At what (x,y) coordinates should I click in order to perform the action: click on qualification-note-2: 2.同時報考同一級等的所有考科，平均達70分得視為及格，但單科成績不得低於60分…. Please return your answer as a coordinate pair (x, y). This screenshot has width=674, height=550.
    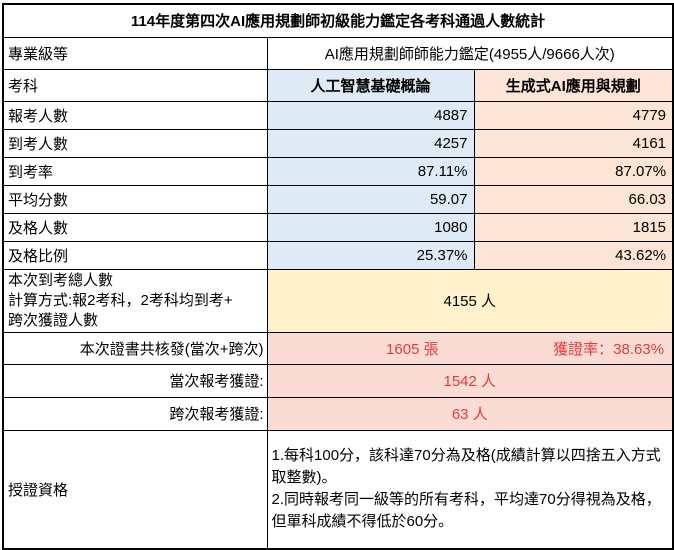
    Looking at the image, I should click on (466, 511).